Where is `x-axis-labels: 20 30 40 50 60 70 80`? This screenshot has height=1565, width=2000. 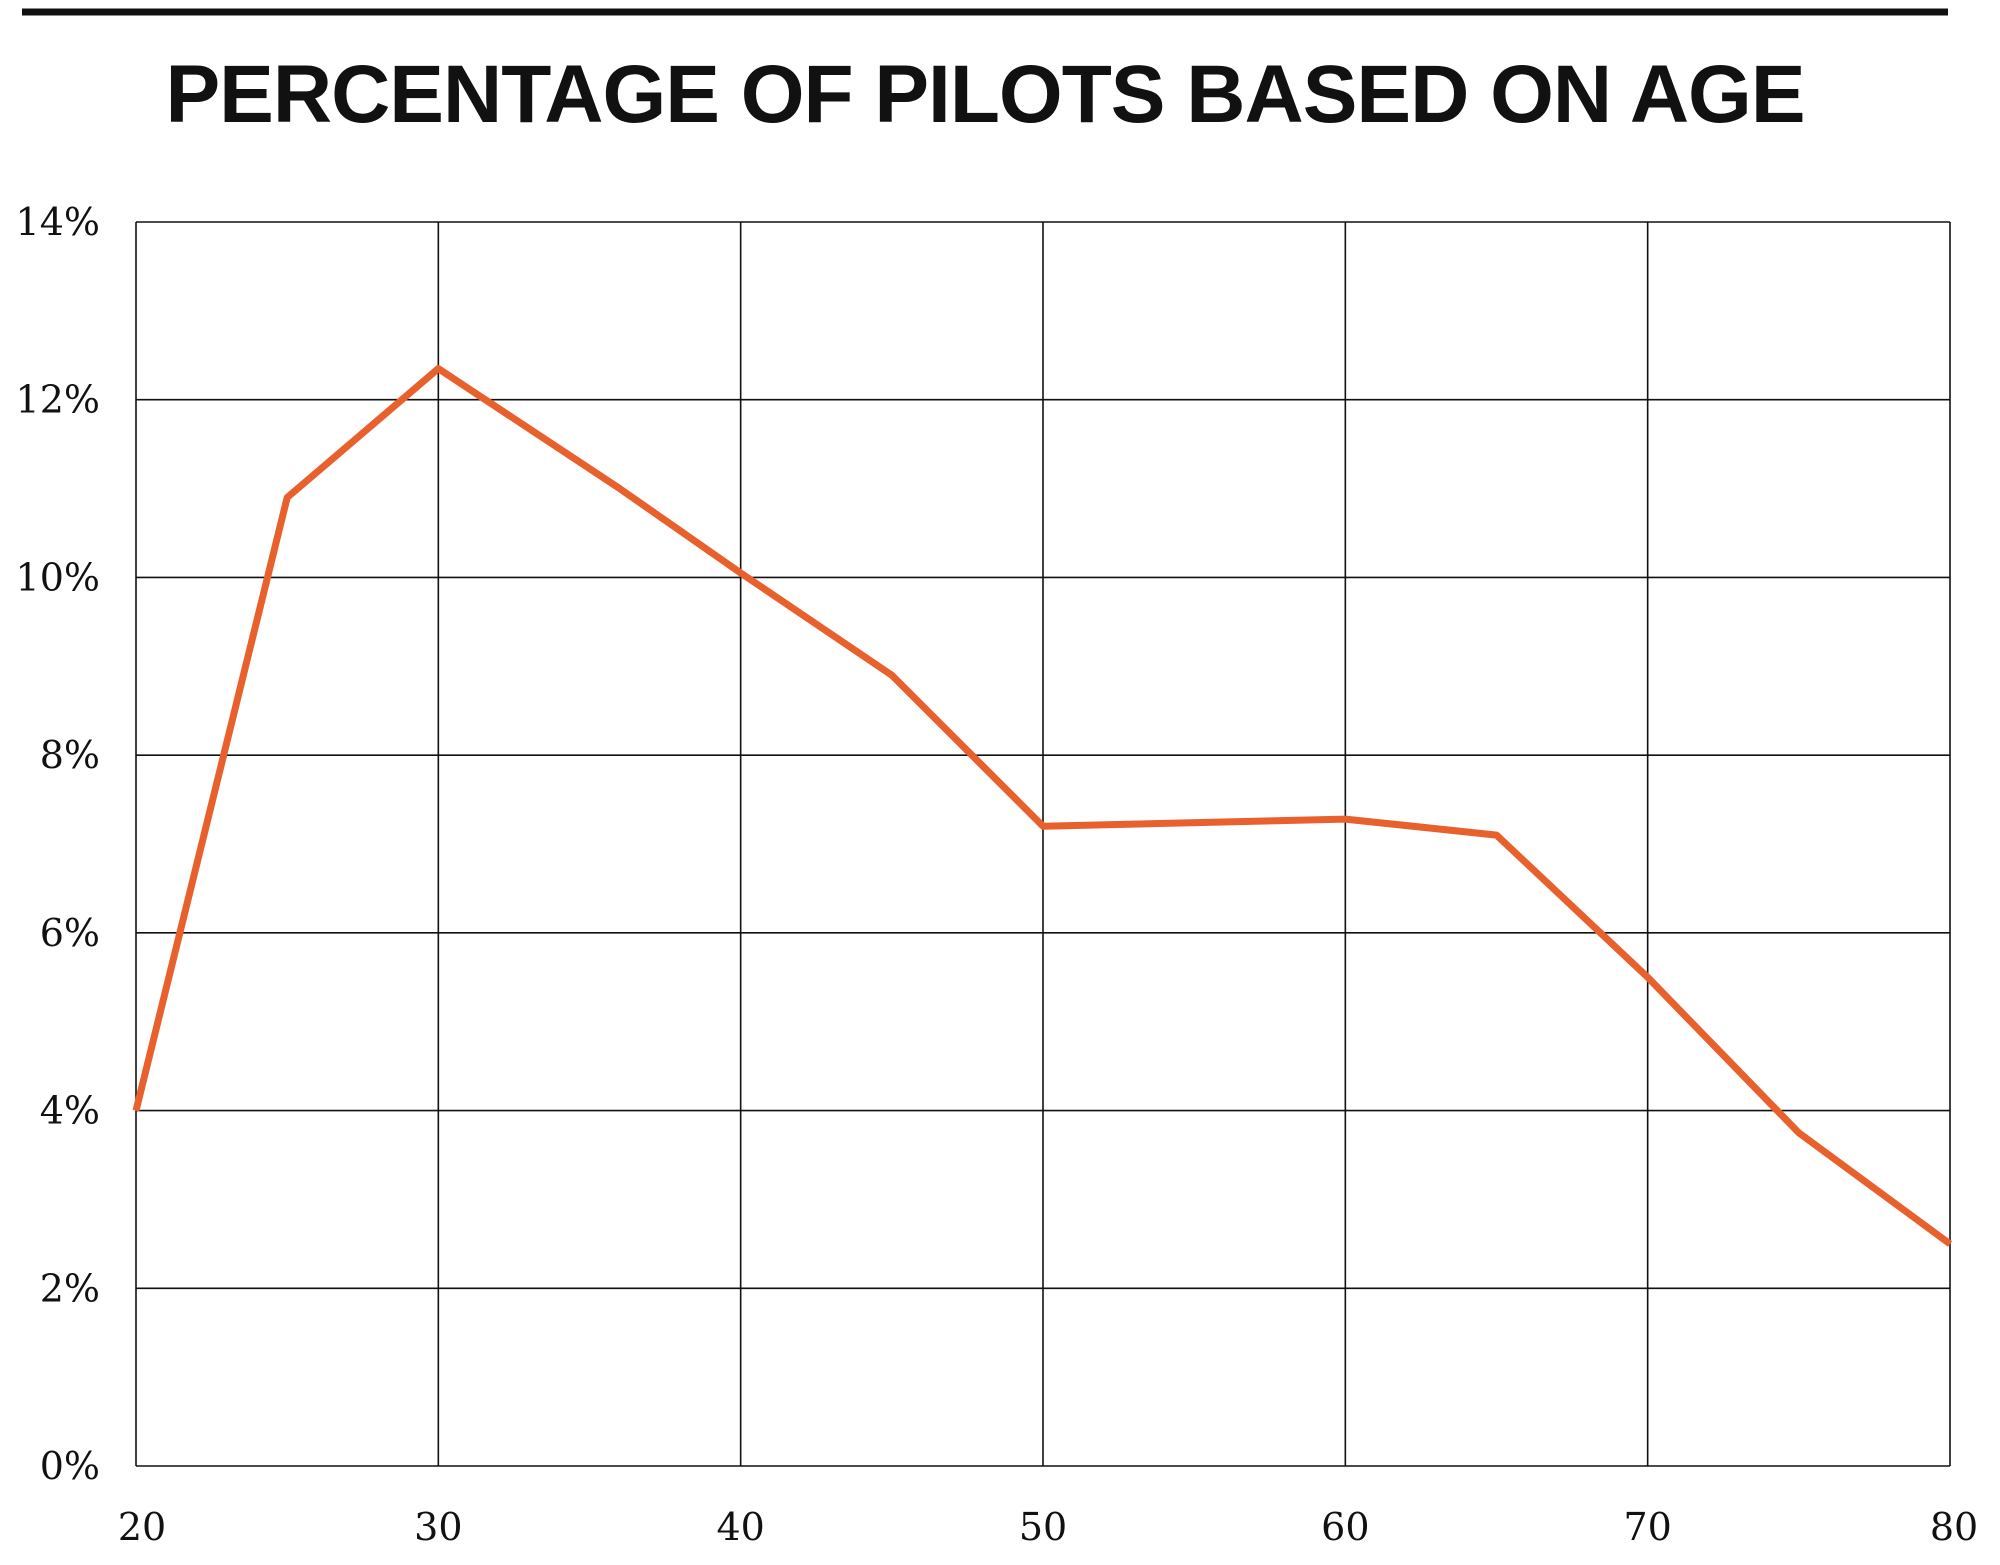
x-axis-labels: 20 30 40 50 60 70 80 is located at coordinates (1048, 1527).